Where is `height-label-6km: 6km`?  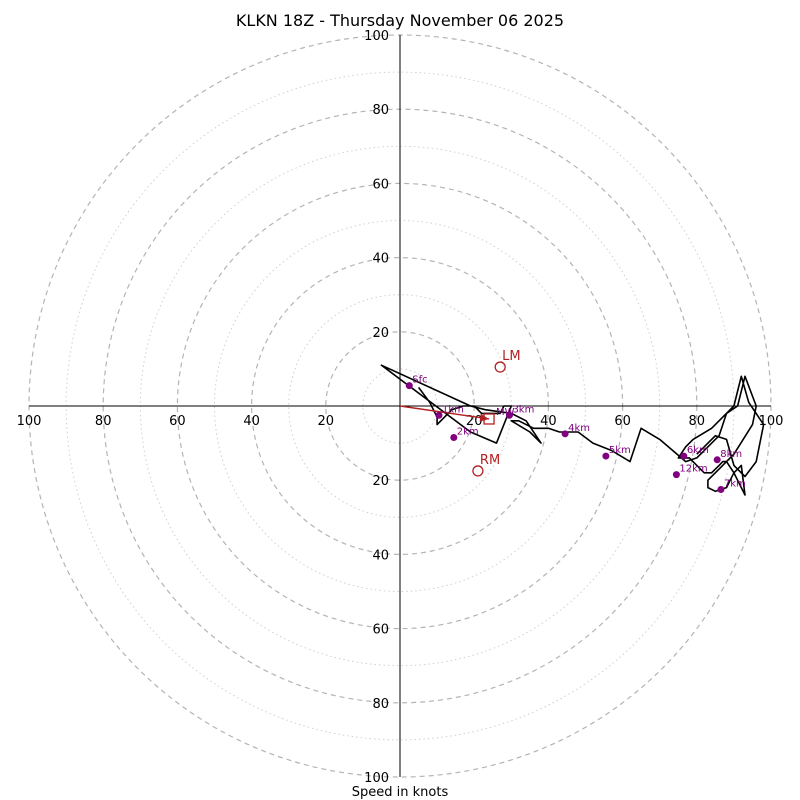
height-label-6km: 6km is located at coordinates (698, 450).